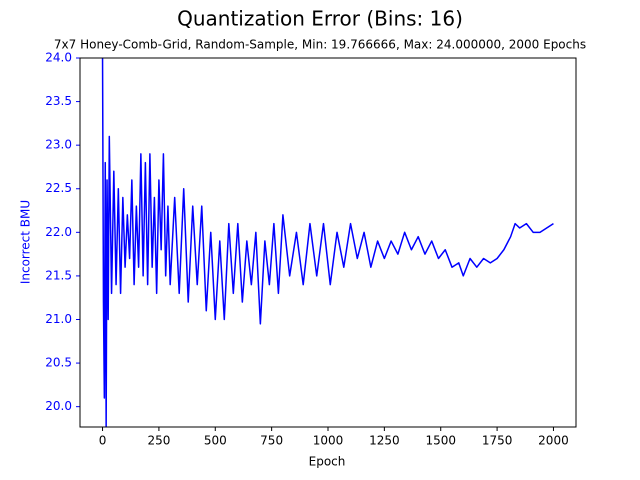  I want to click on y-axis-label: Incorrect BMU, so click(26, 242).